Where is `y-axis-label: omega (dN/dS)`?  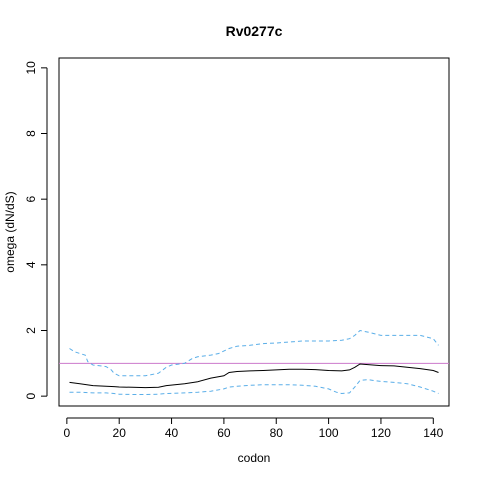
y-axis-label: omega (dN/dS) is located at coordinates (10, 231).